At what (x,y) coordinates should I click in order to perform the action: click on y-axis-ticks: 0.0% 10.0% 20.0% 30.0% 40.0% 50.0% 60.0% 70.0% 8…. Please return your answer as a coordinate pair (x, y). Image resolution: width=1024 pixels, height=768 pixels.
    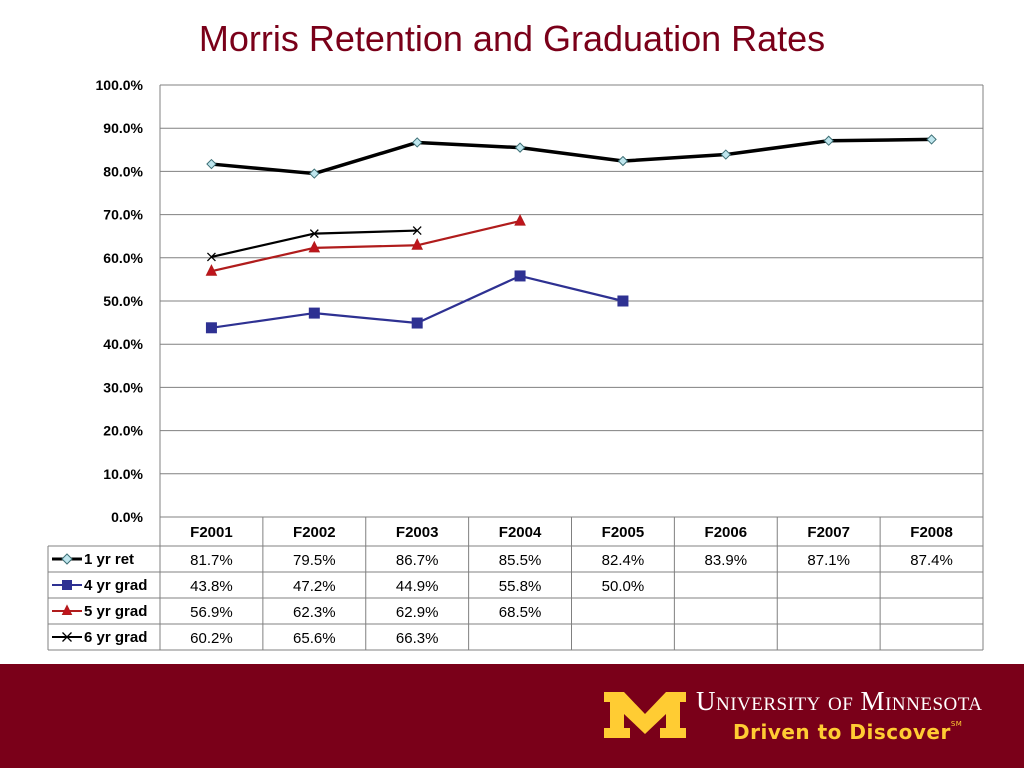
    Looking at the image, I should click on (120, 301).